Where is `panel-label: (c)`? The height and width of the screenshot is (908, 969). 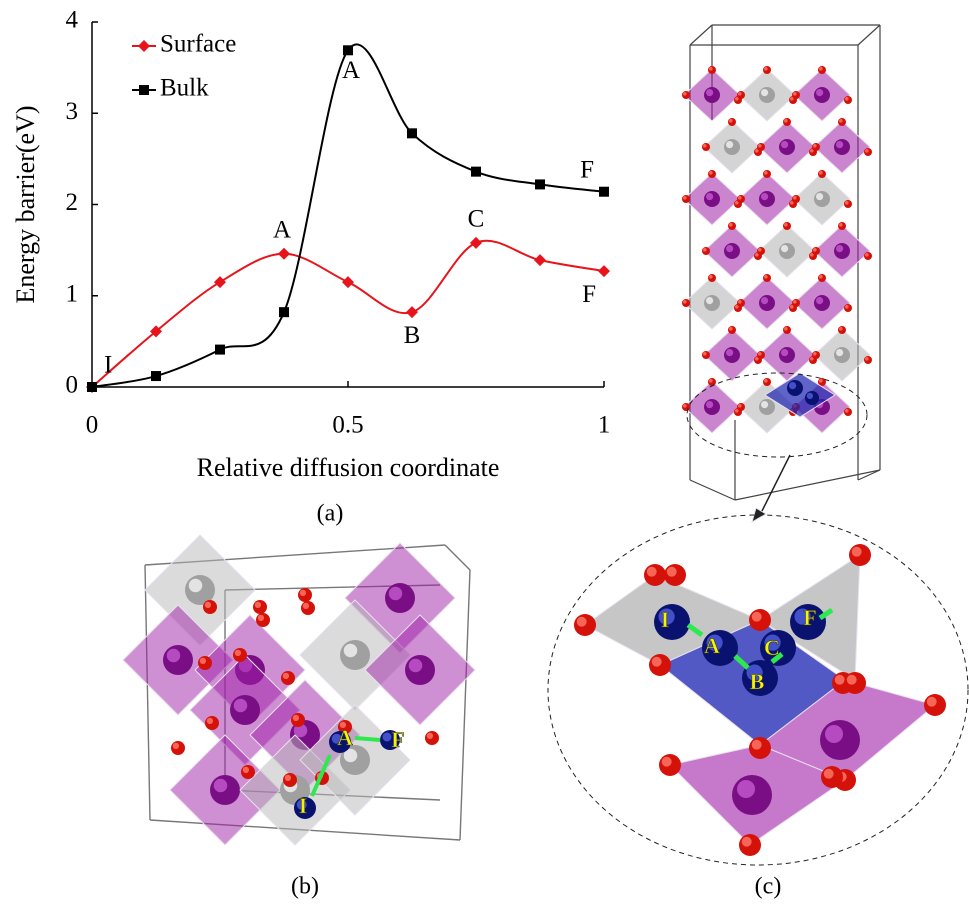 panel-label: (c) is located at coordinates (768, 887).